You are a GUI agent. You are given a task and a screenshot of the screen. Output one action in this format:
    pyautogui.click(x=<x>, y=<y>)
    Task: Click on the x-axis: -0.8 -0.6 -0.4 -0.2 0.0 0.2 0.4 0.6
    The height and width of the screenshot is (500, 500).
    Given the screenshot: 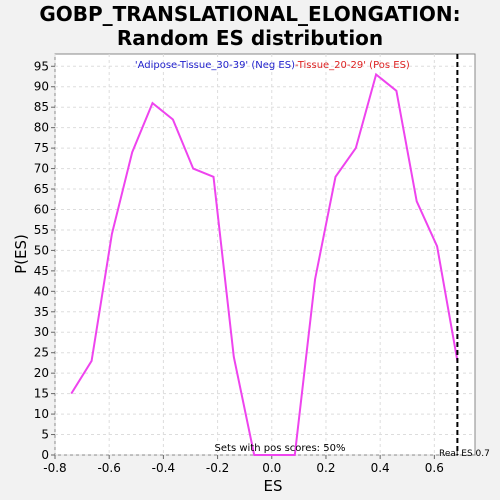 What is the action you would take?
    pyautogui.click(x=243, y=465)
    